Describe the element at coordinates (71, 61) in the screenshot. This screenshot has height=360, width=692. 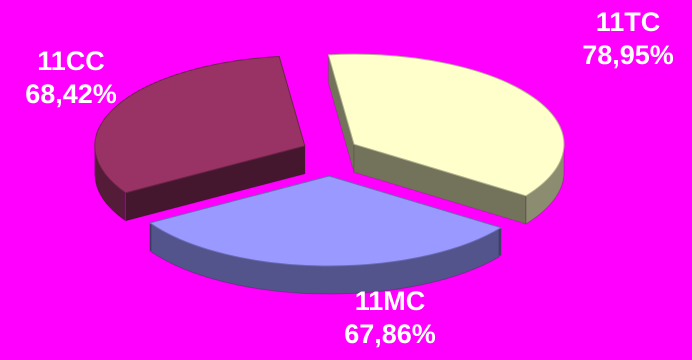
I see `slice-category-11cc: 11CC` at that location.